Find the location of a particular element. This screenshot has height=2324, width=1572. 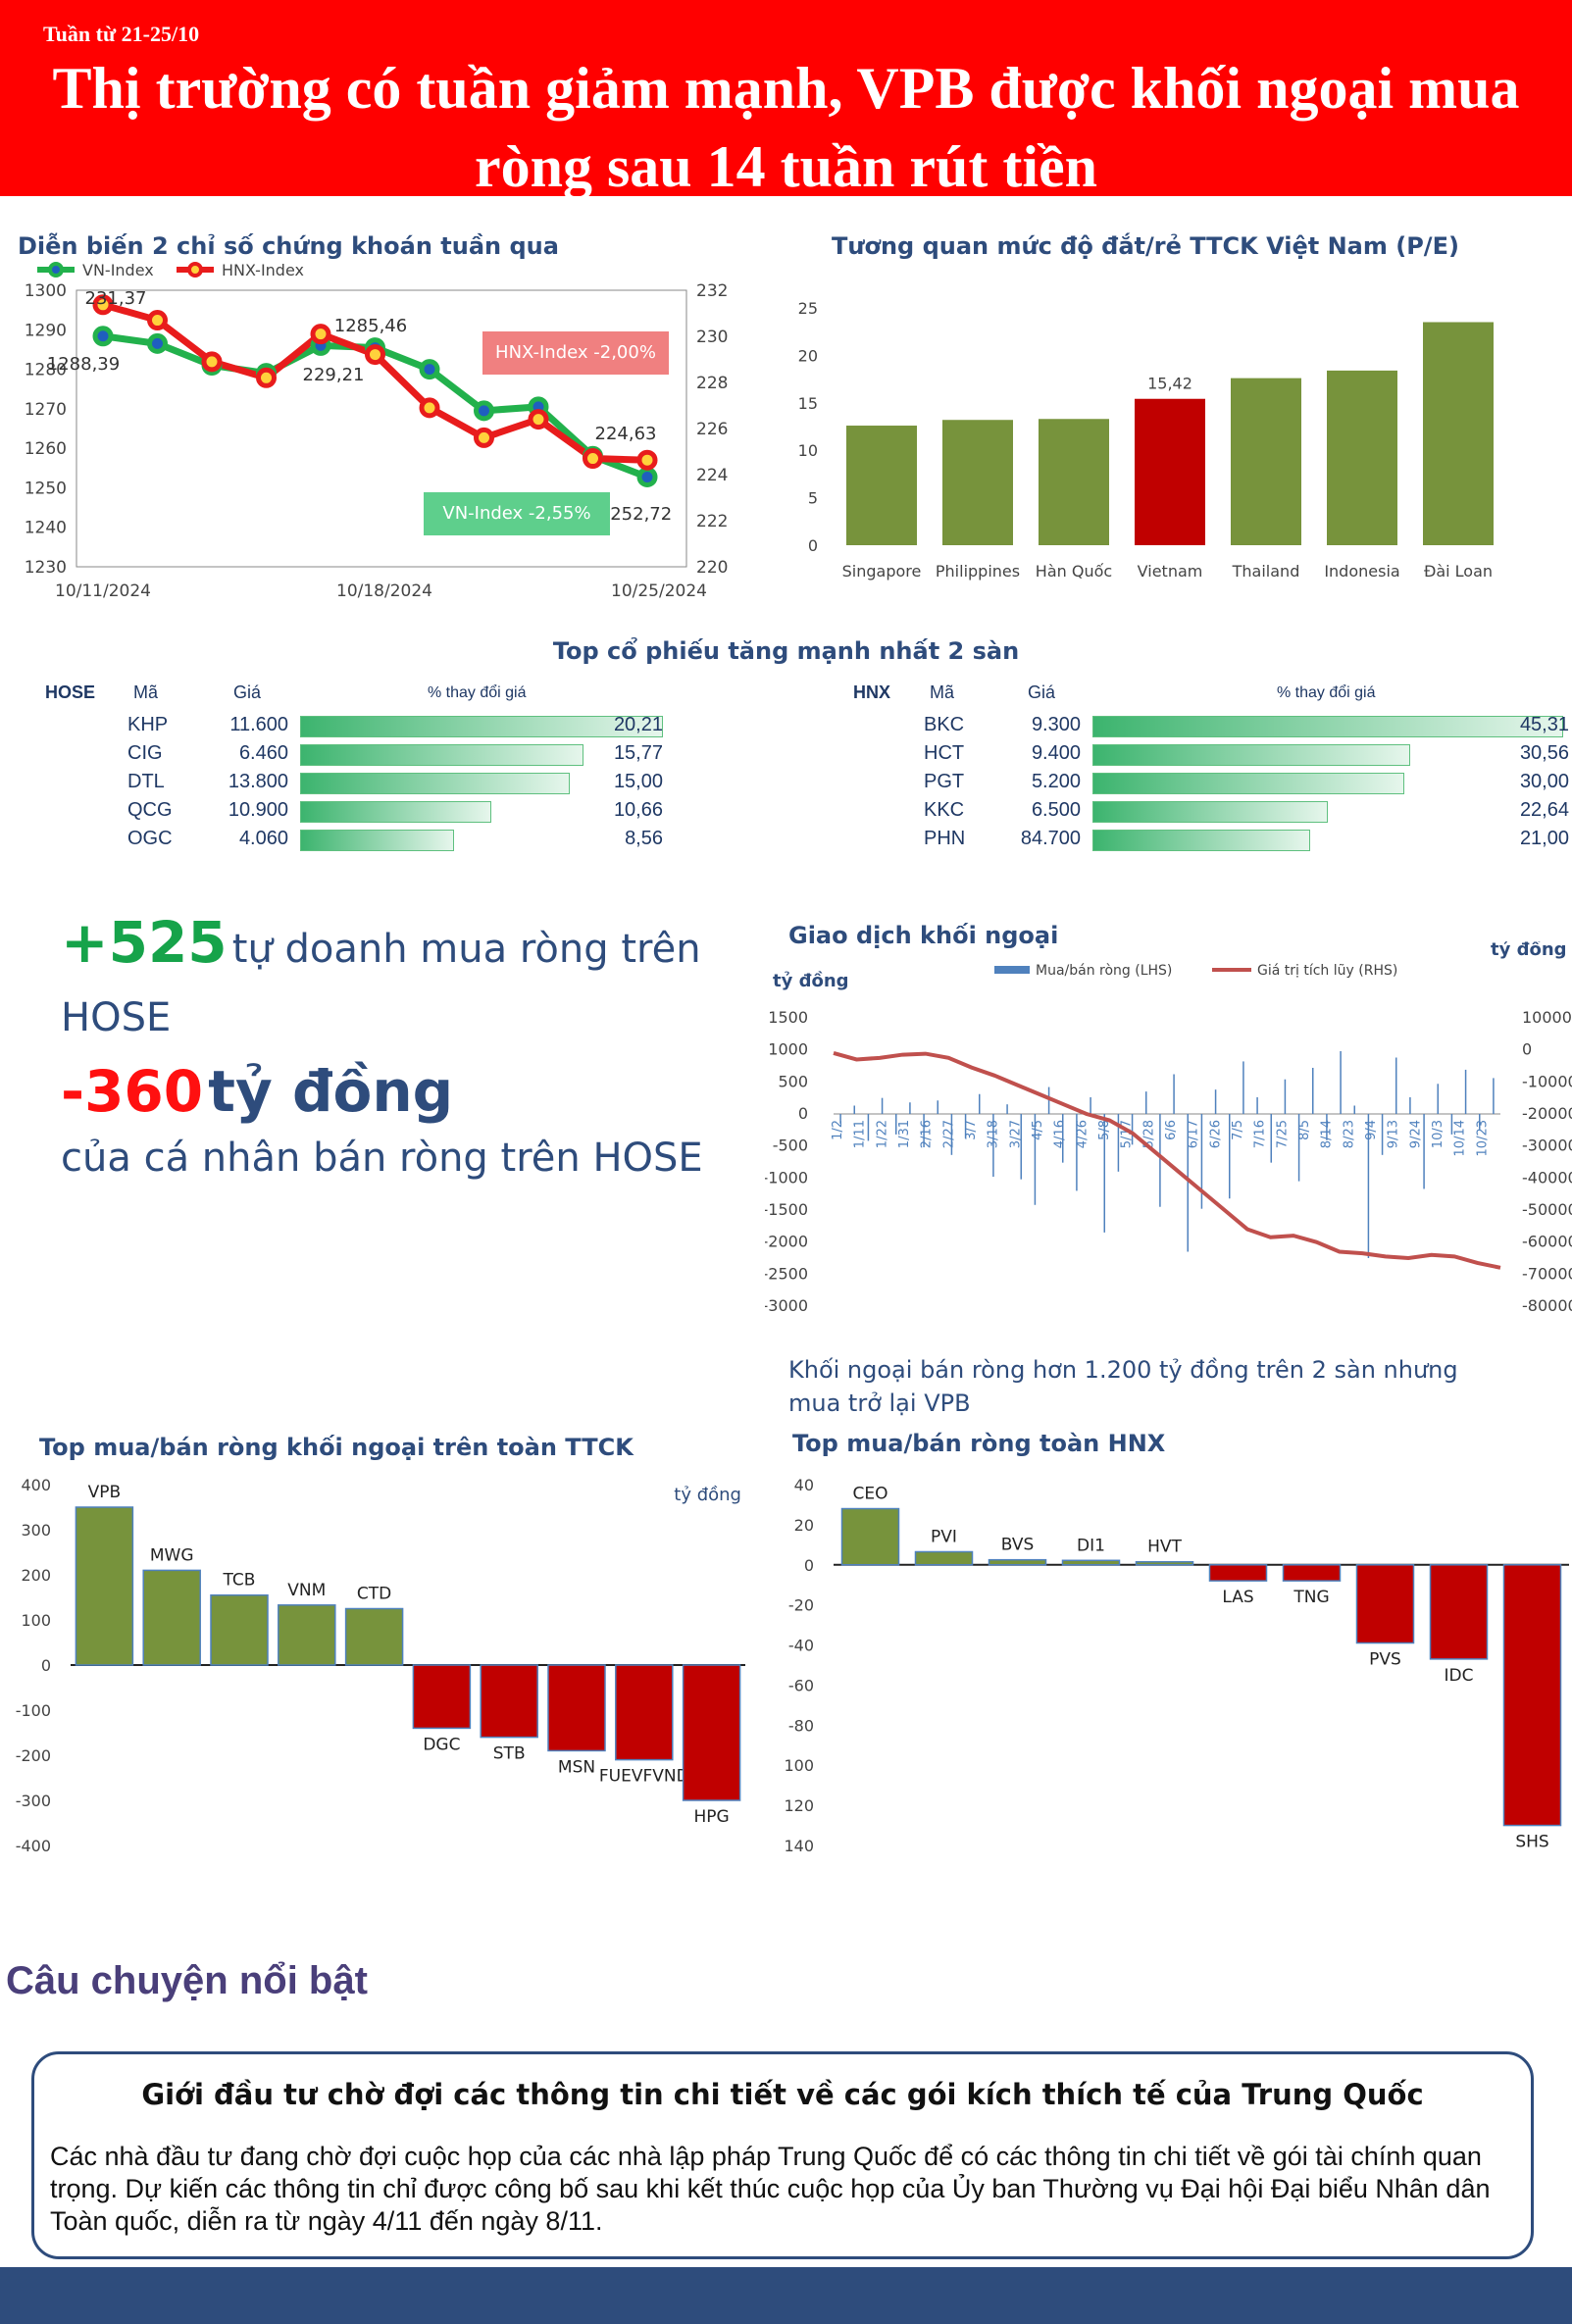

x-tick: 10/18/2024 is located at coordinates (384, 591).